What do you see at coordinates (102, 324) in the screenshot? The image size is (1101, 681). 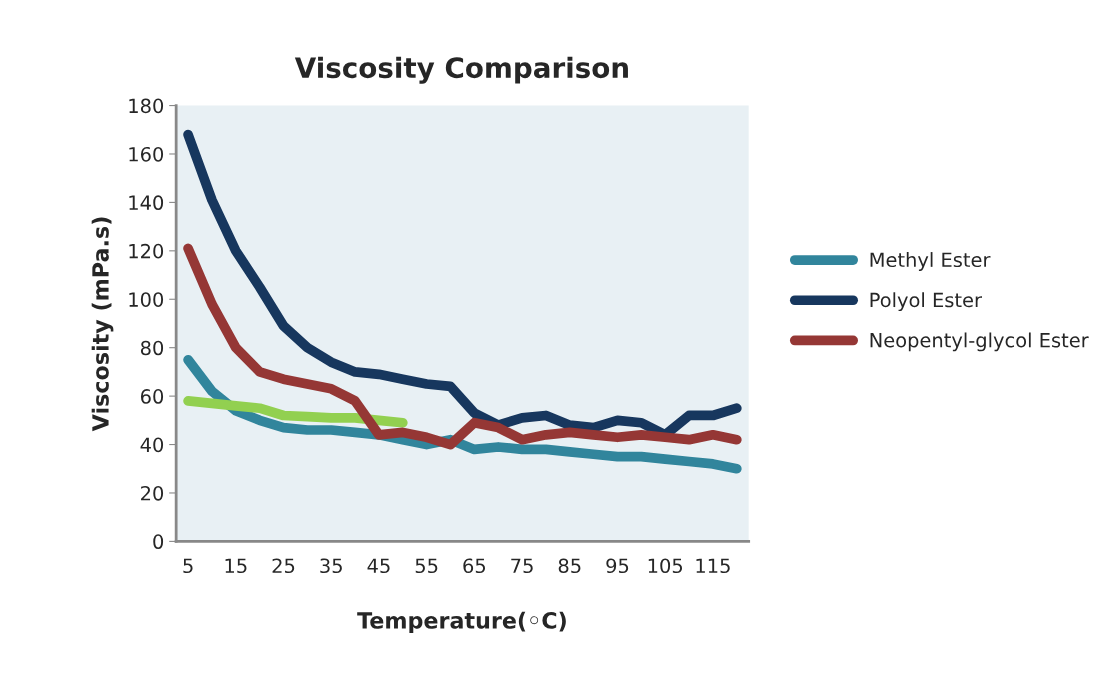 I see `y-axis-title: Viscosity (mPa.s)` at bounding box center [102, 324].